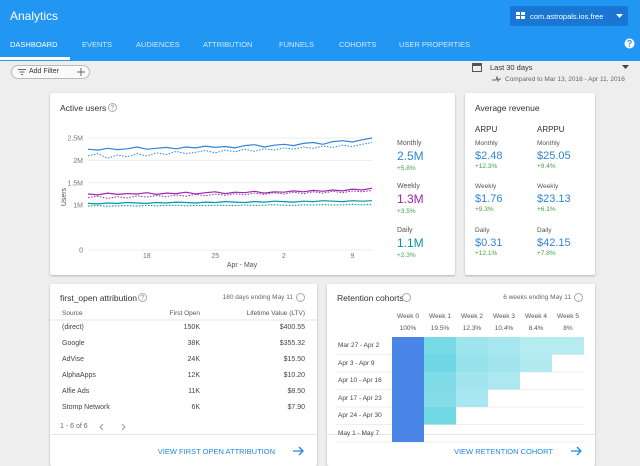 This screenshot has height=466, width=640. What do you see at coordinates (496, 79) in the screenshot?
I see `compare-icon` at bounding box center [496, 79].